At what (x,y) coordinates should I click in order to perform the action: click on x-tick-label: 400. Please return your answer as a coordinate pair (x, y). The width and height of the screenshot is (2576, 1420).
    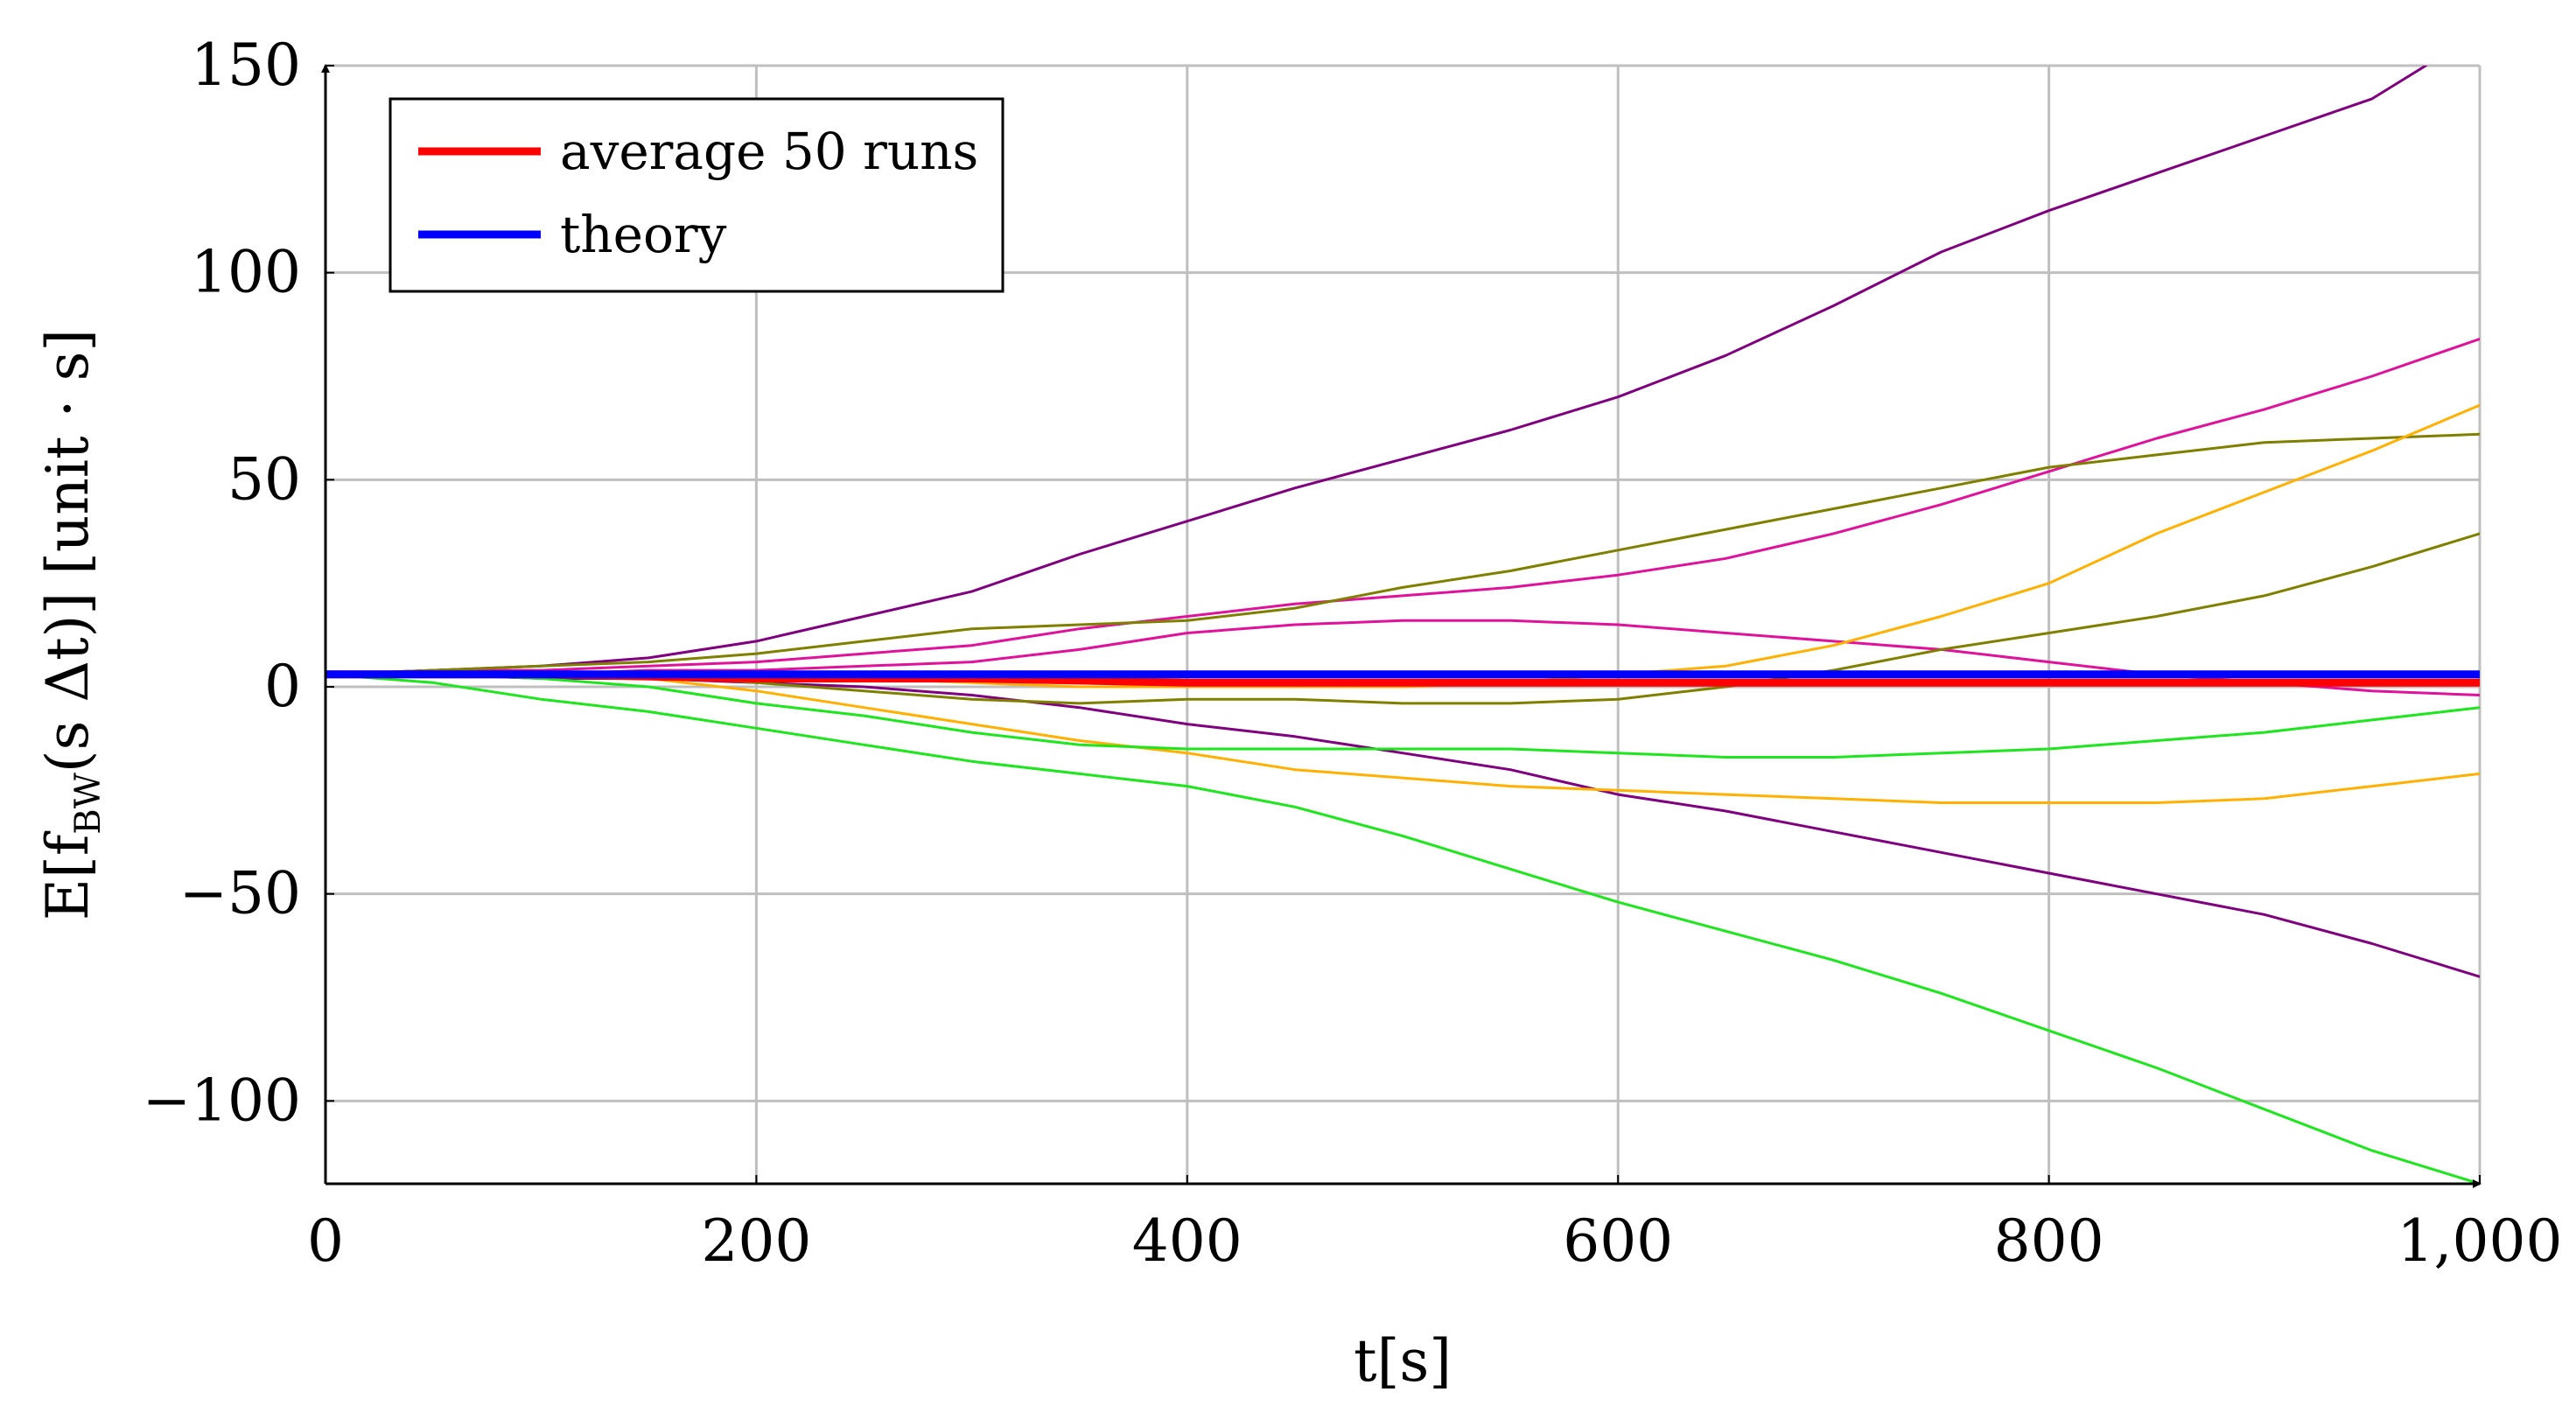
    Looking at the image, I should click on (1187, 1241).